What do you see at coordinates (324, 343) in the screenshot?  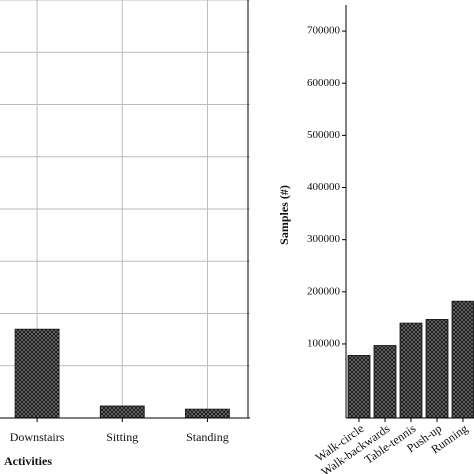 I see `y-tick-label: 100000` at bounding box center [324, 343].